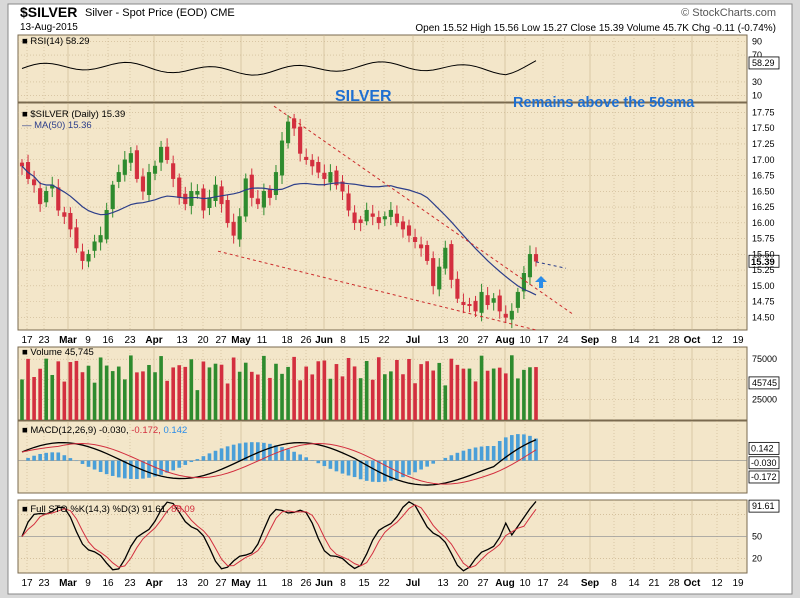 Image resolution: width=800 pixels, height=598 pixels. Describe the element at coordinates (382, 68) in the screenshot. I see `panel-rsi` at that location.